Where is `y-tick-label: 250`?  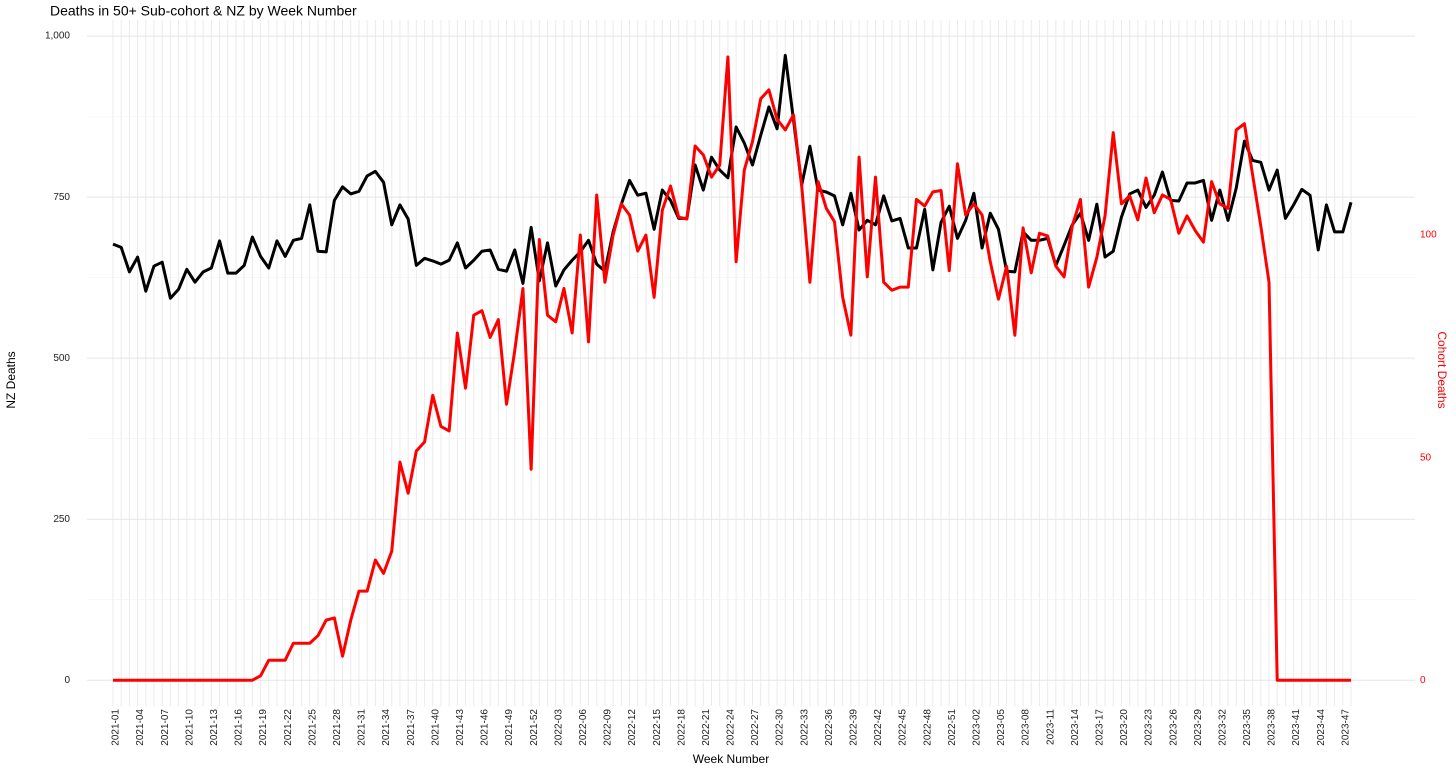 y-tick-label: 250 is located at coordinates (61, 519).